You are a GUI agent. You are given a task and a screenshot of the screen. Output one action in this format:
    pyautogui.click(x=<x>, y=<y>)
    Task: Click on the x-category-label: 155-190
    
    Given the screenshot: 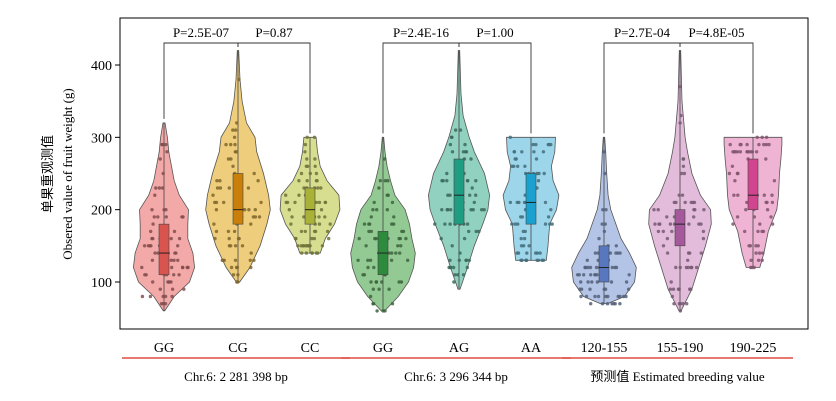 What is the action you would take?
    pyautogui.click(x=680, y=348)
    